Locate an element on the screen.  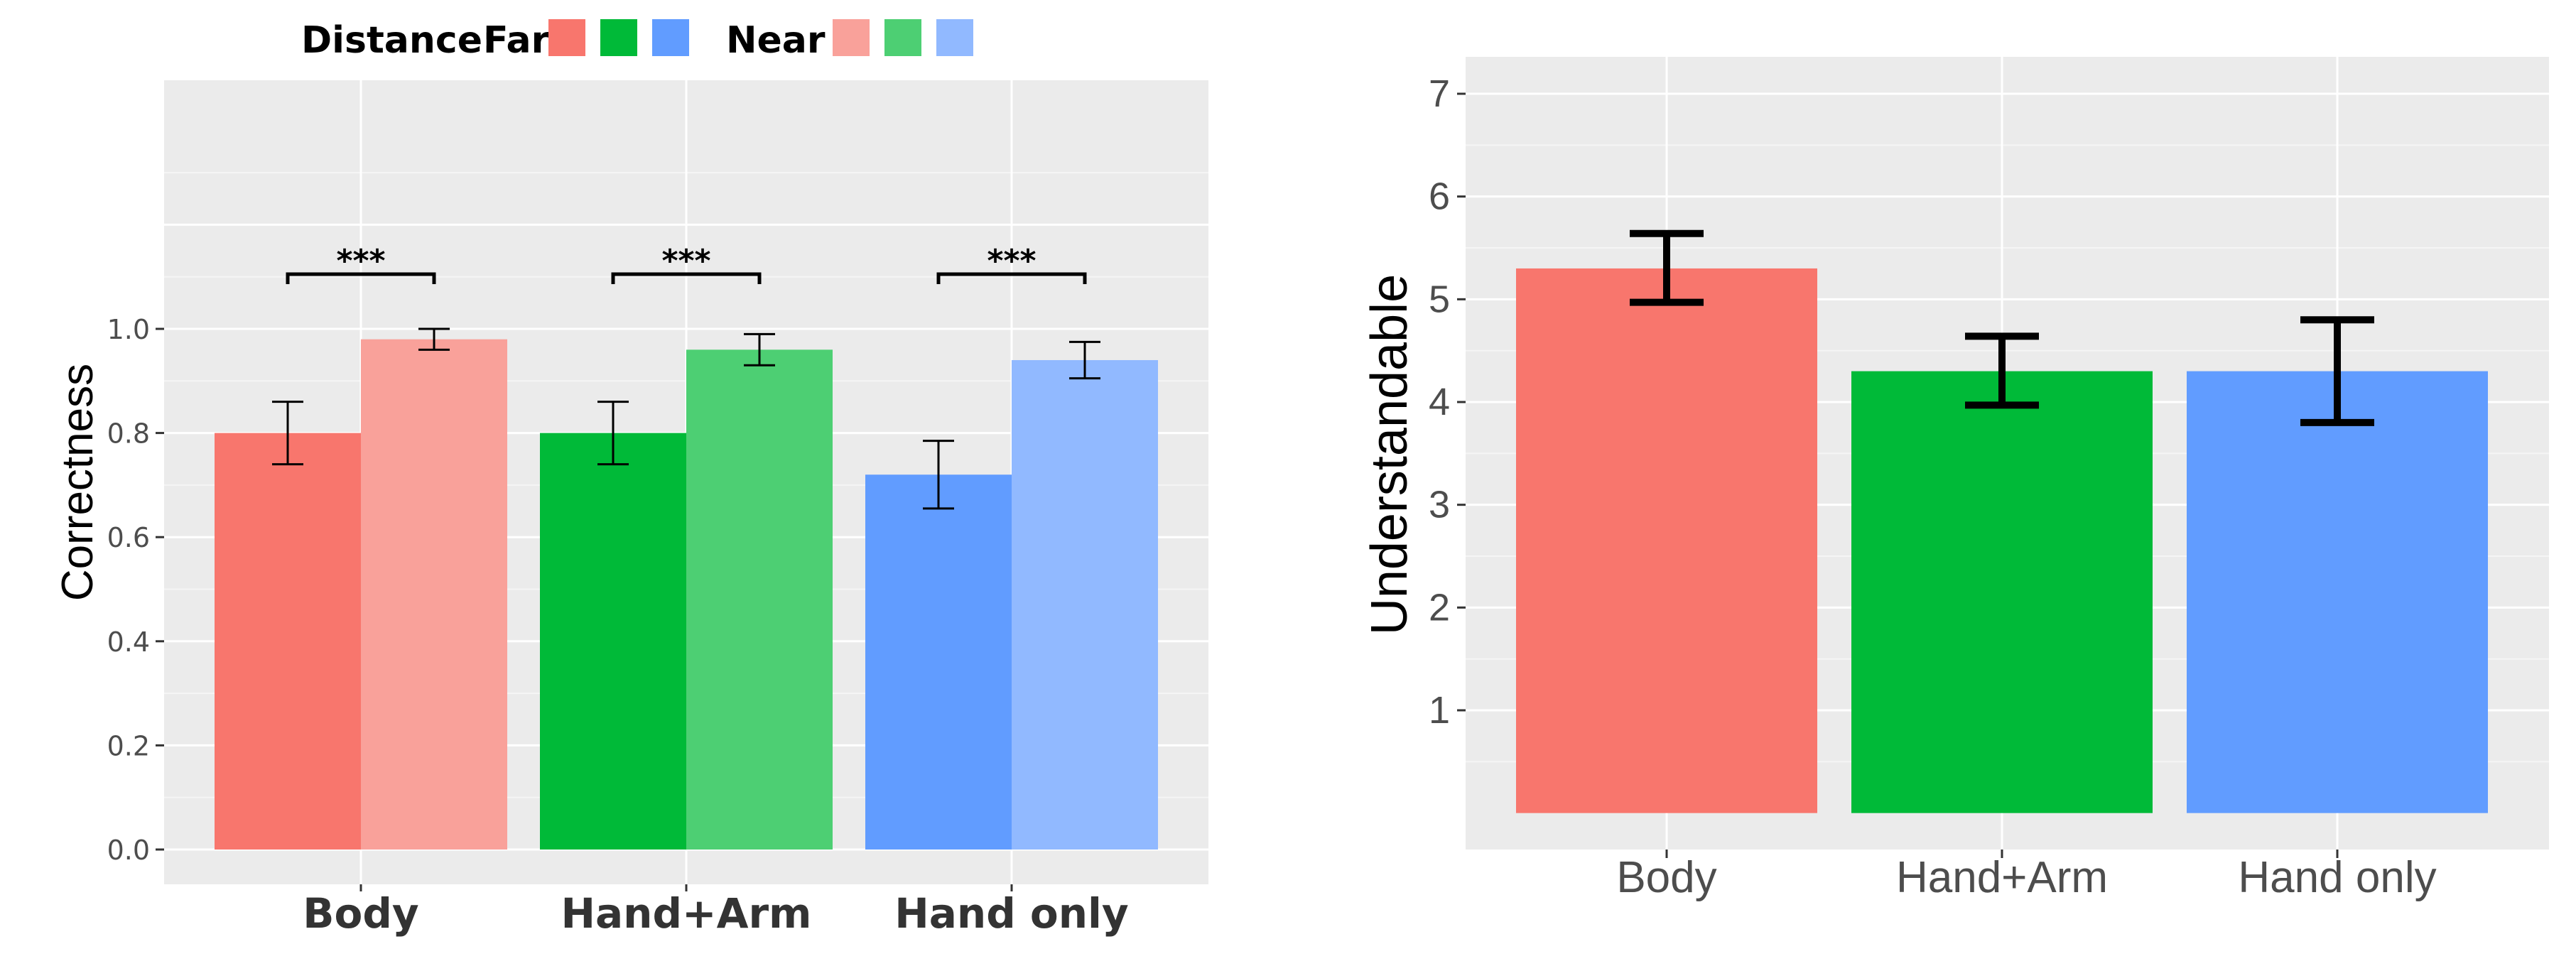
correctness-error-bars is located at coordinates (686, 418).